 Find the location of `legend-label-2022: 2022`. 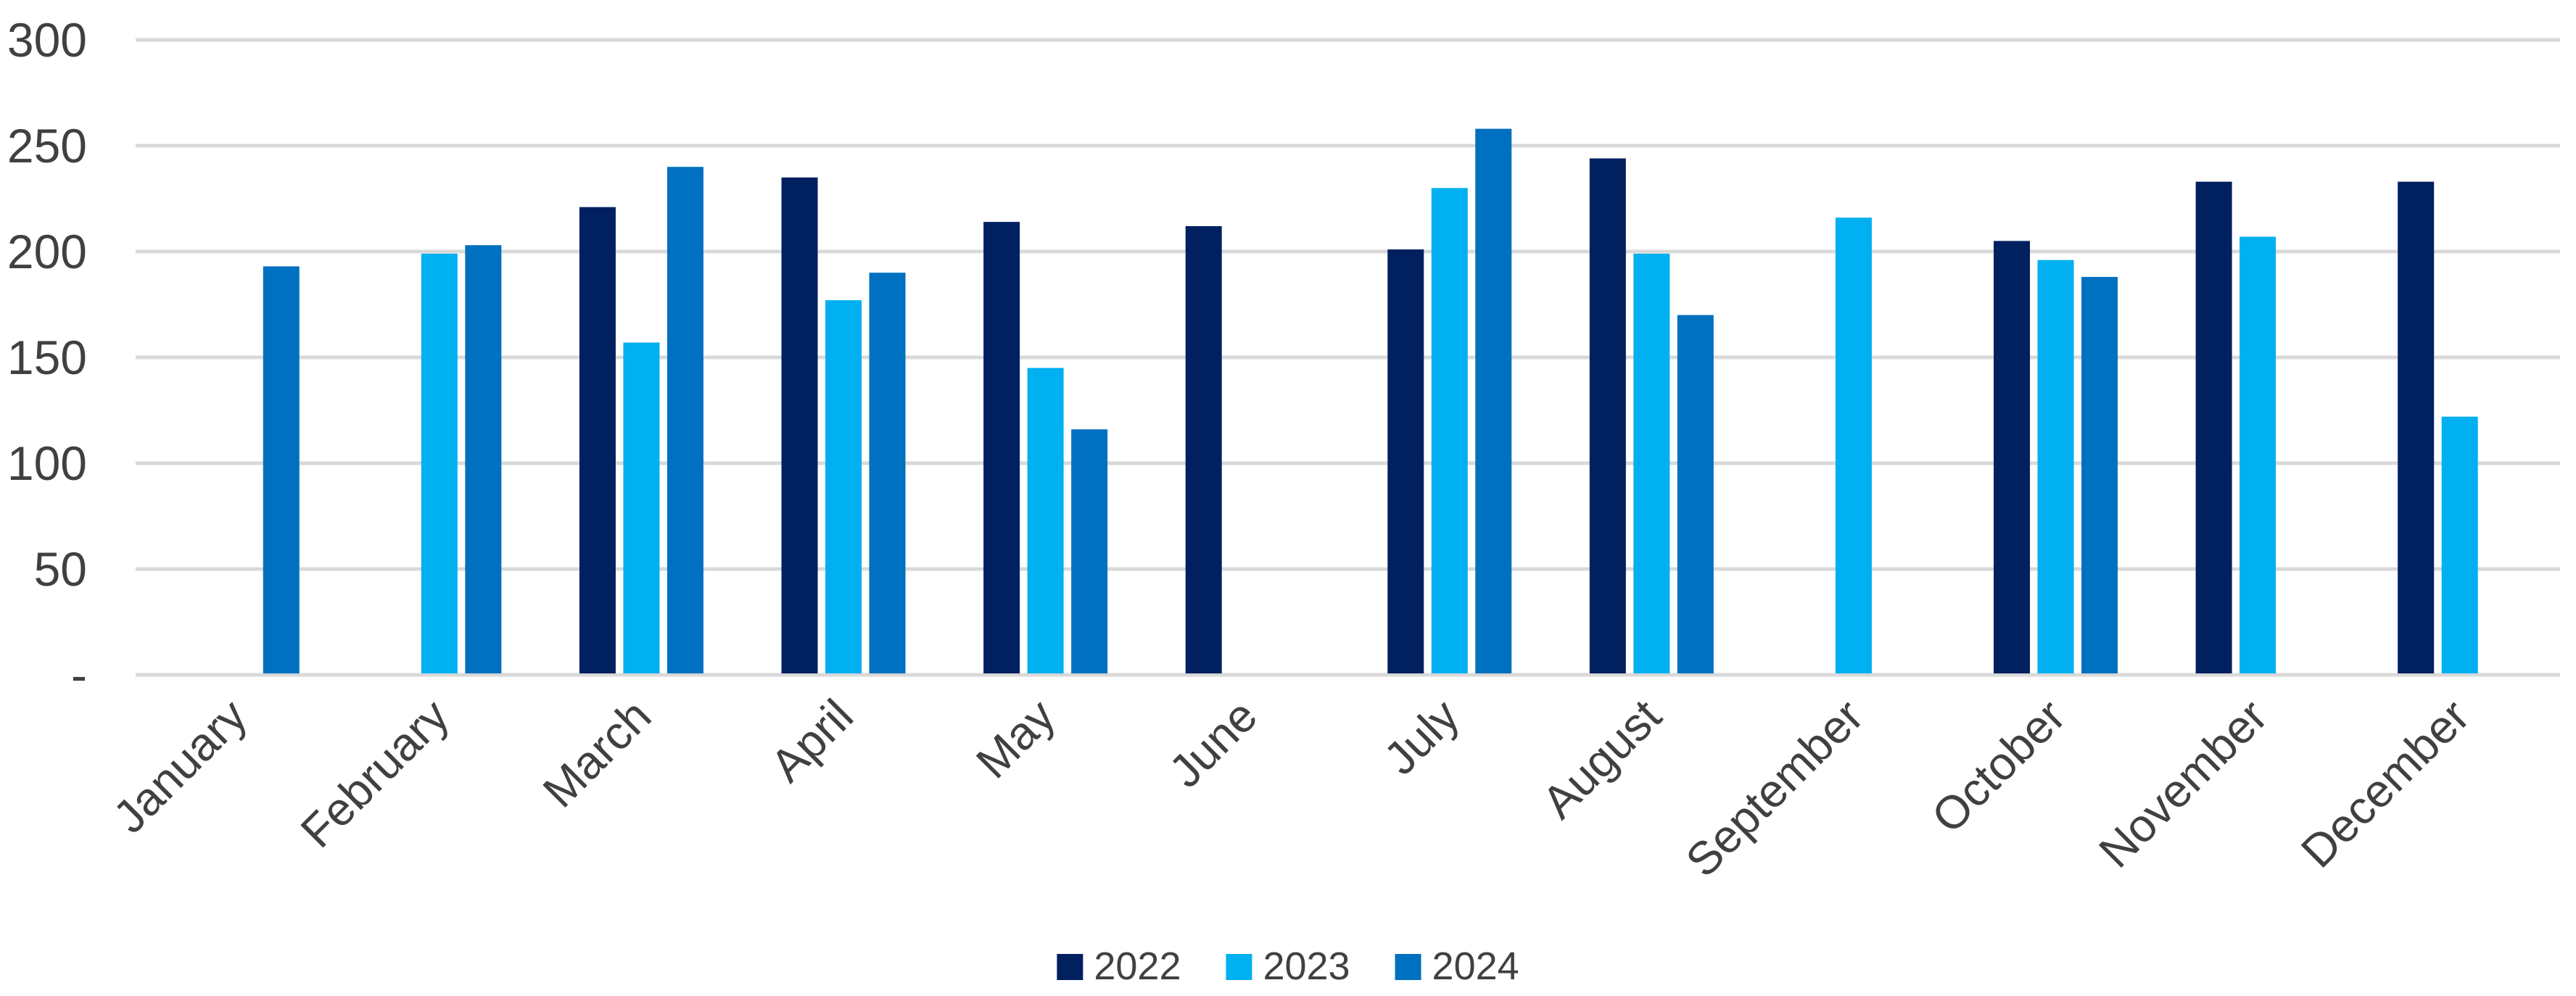

legend-label-2022: 2022 is located at coordinates (1137, 966).